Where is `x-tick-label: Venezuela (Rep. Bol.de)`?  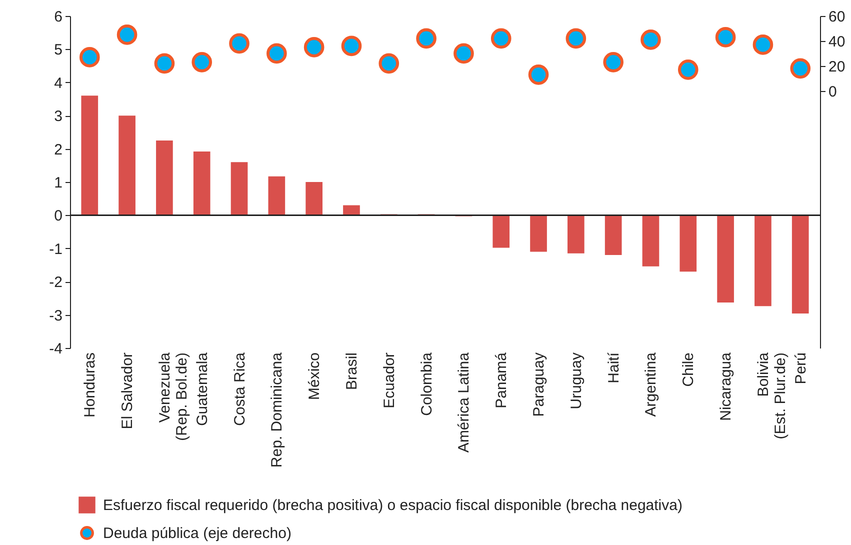
x-tick-label: Venezuela (Rep. Bol.de) is located at coordinates (173, 396).